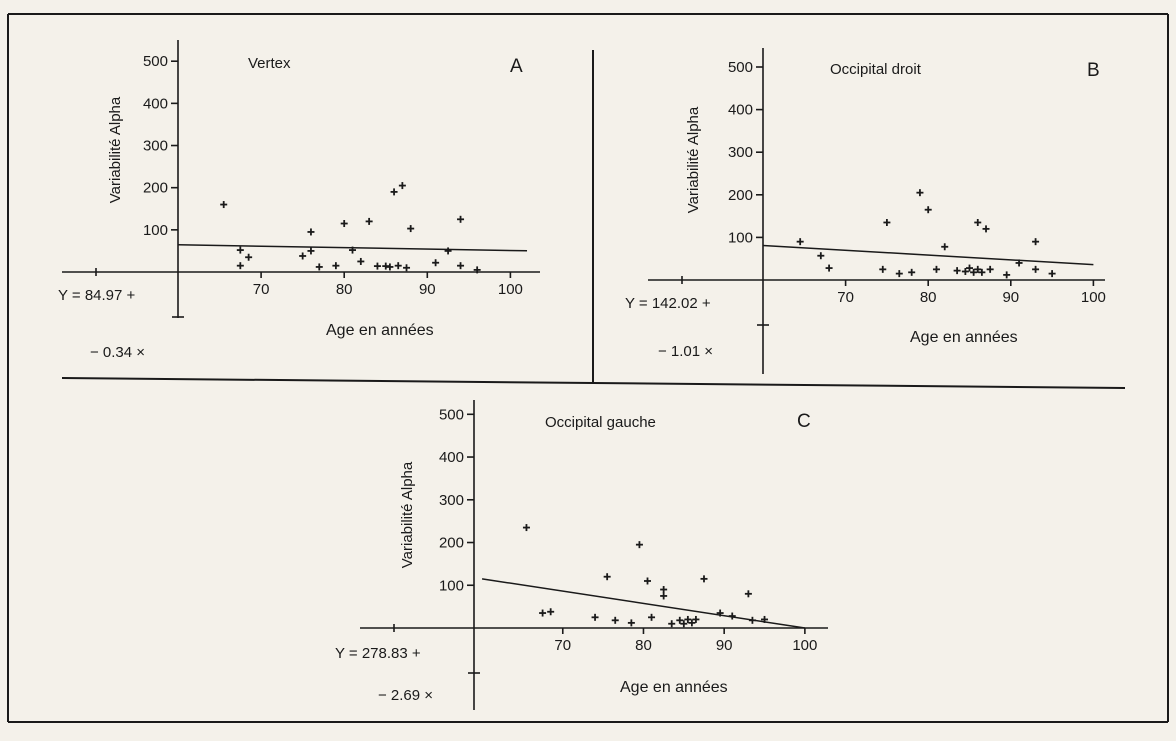  What do you see at coordinates (405, 695) in the screenshot?
I see `equation-line-2: − 2.69 ×` at bounding box center [405, 695].